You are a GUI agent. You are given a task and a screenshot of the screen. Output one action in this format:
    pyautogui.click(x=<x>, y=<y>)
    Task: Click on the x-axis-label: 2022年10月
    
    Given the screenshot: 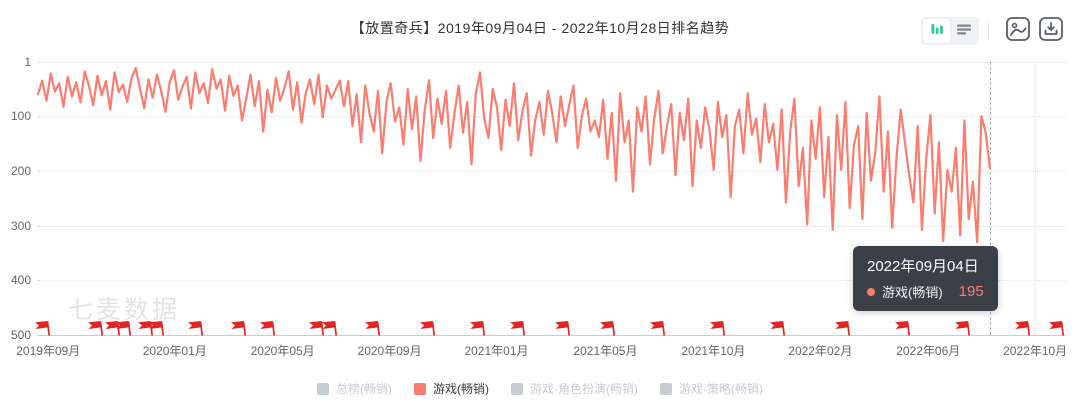 What is the action you would take?
    pyautogui.click(x=1035, y=351)
    